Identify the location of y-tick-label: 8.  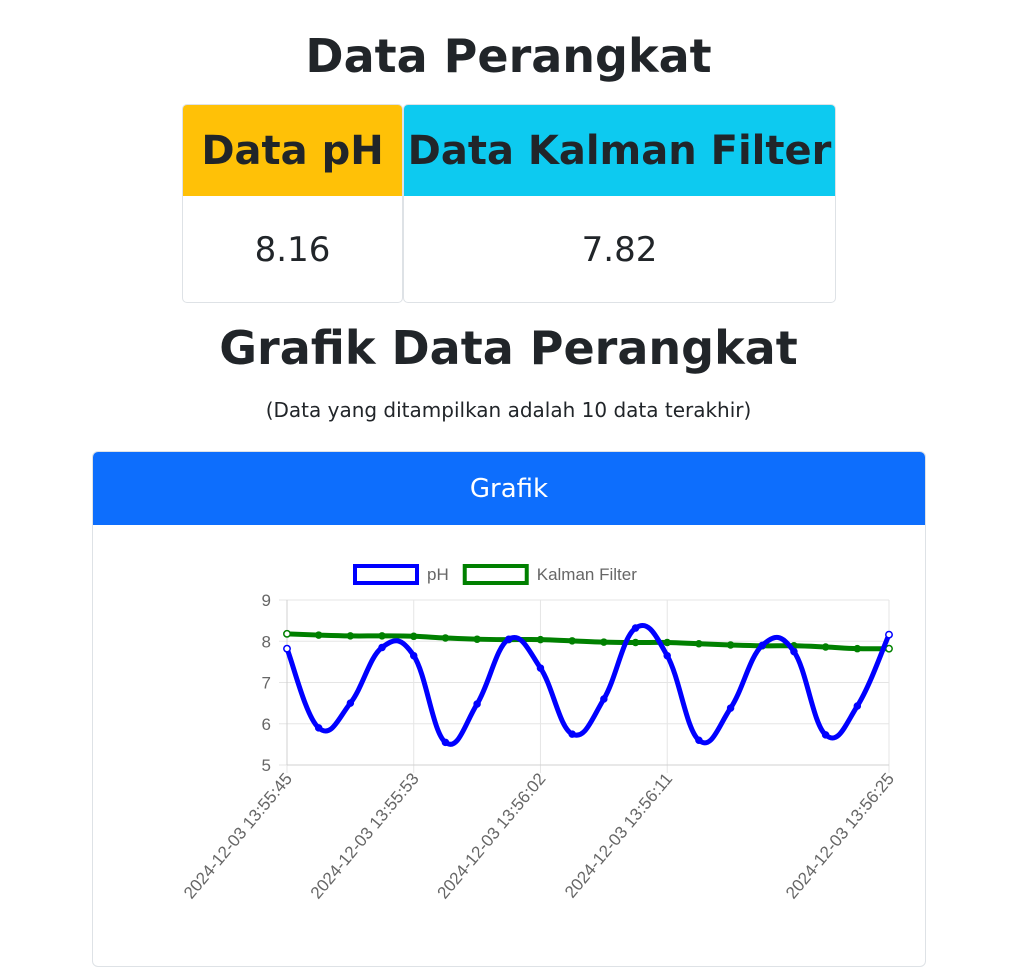
(266, 641).